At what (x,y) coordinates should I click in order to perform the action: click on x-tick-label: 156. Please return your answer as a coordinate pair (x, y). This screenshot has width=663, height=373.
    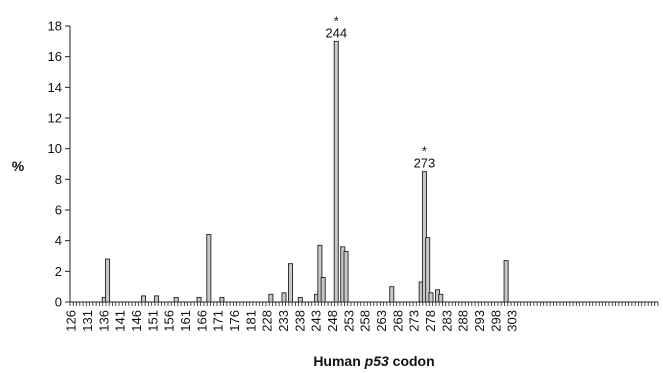
    Looking at the image, I should click on (169, 321).